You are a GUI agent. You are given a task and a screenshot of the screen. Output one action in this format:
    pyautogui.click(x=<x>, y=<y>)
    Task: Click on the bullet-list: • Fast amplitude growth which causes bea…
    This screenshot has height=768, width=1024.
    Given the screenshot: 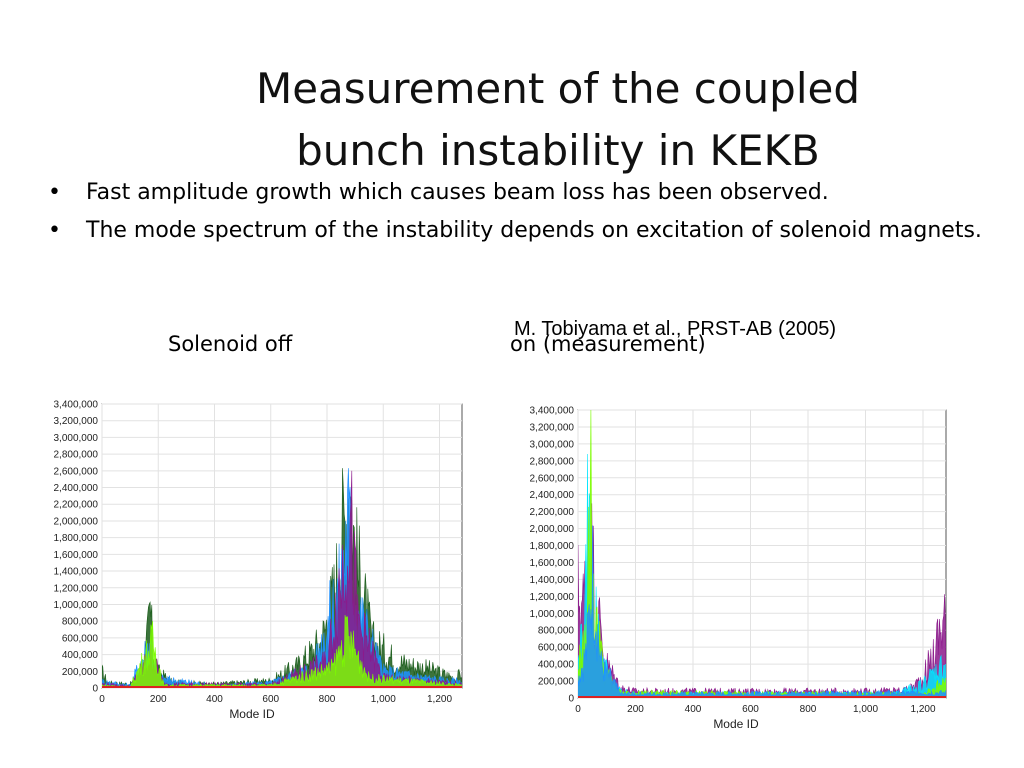 What is the action you would take?
    pyautogui.click(x=518, y=216)
    